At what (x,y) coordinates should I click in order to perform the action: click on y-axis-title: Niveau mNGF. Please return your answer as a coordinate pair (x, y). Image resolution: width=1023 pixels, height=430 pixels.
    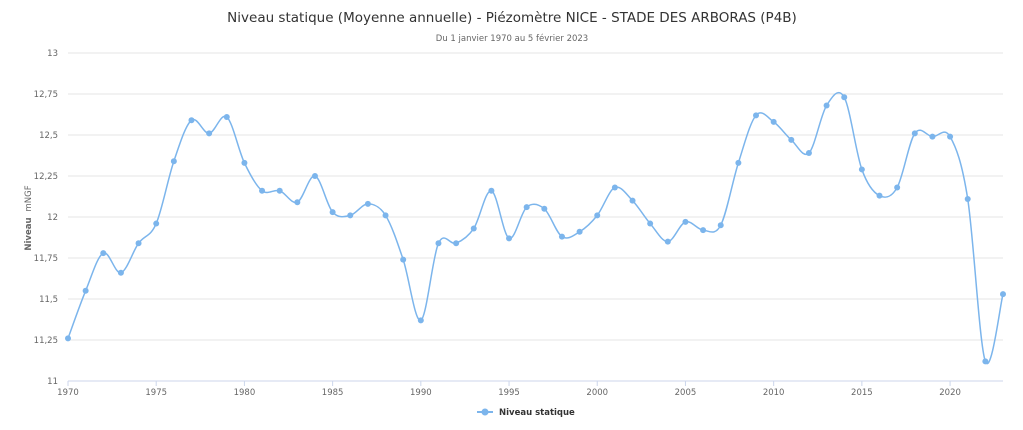
    Looking at the image, I should click on (29, 217).